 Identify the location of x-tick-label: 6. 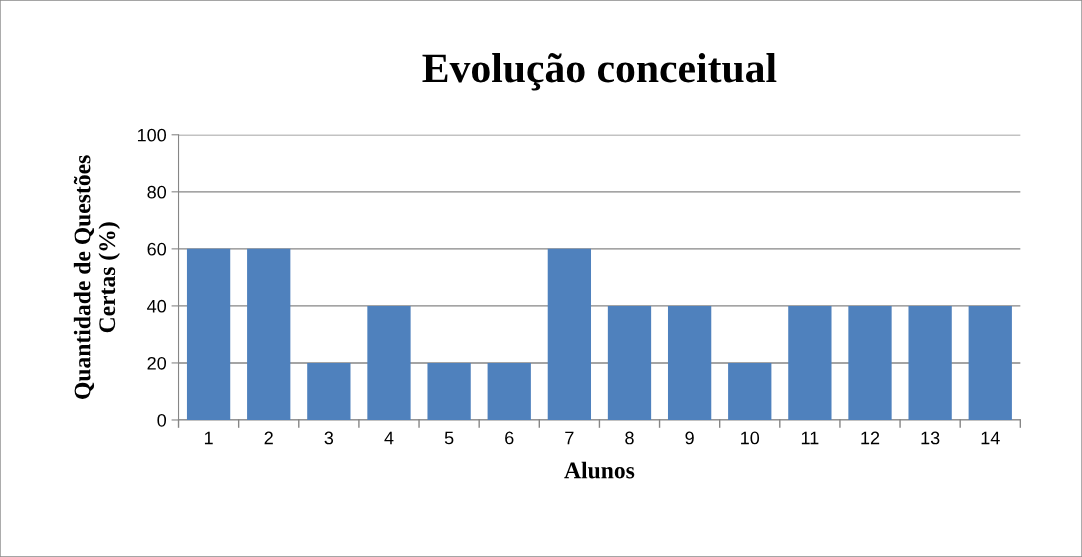
(509, 438).